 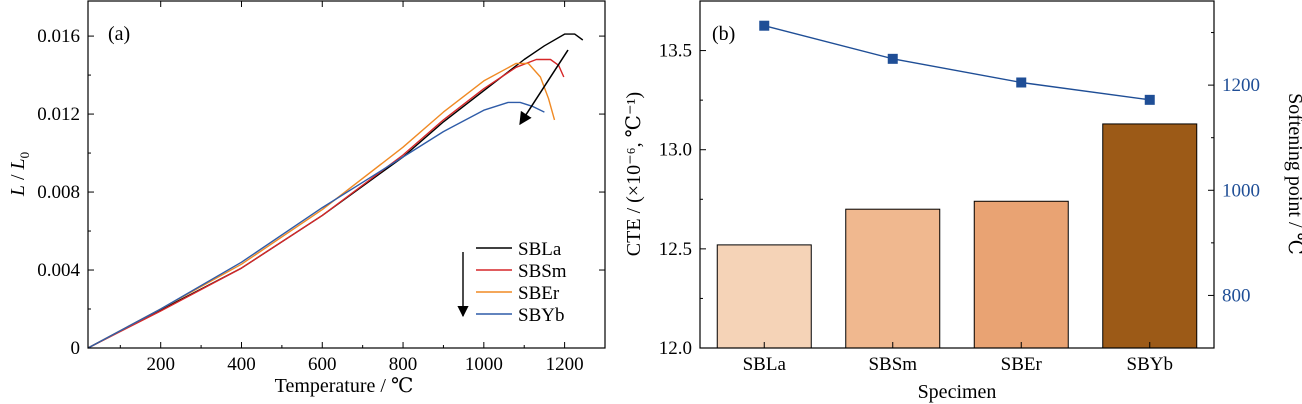 What do you see at coordinates (634, 174) in the screenshot?
I see `panel-b-ylabel-left: CTE / (×10⁻⁶, ℃⁻¹)` at bounding box center [634, 174].